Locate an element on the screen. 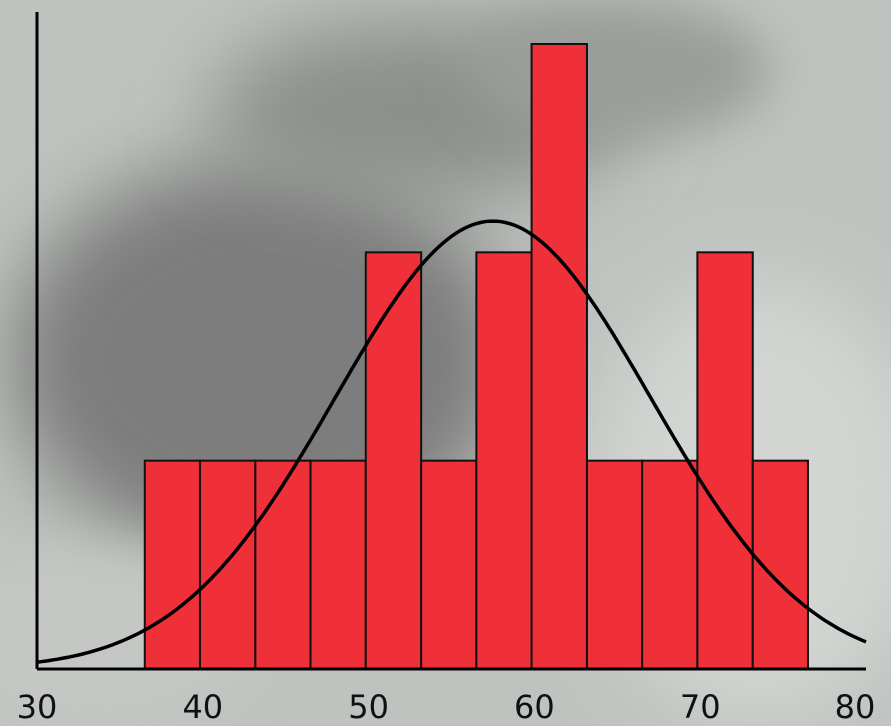 This screenshot has width=891, height=726. x-tick-label: 60 is located at coordinates (534, 707).